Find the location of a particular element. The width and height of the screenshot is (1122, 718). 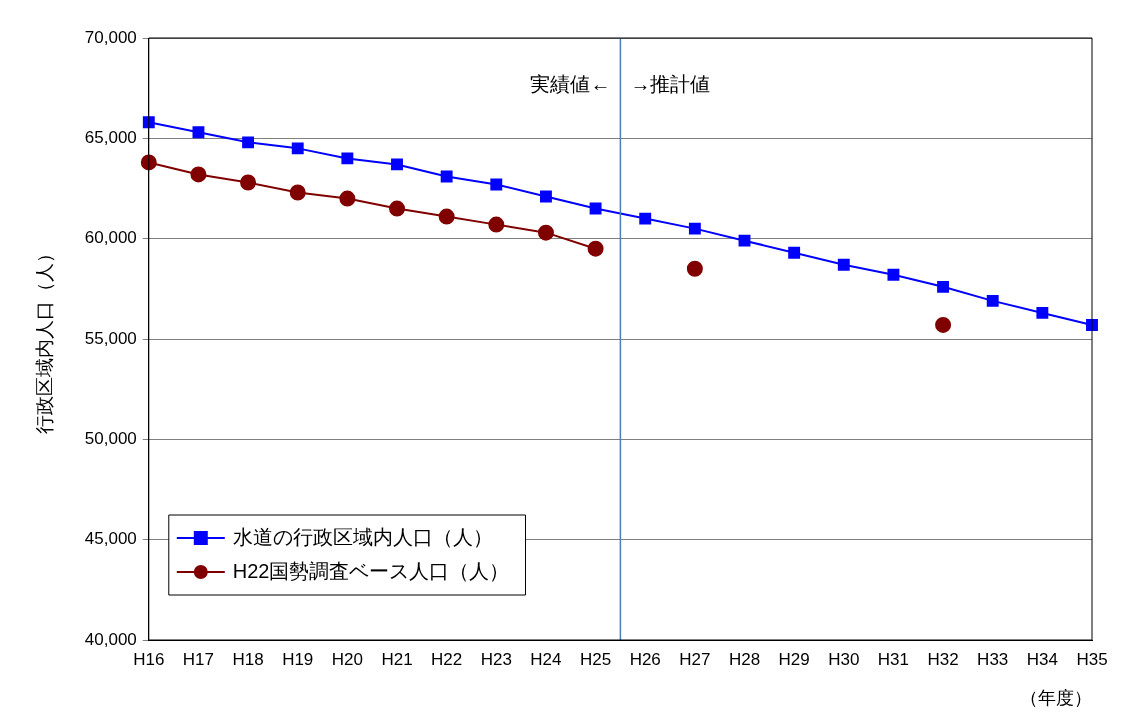

x-tick-label: H19 is located at coordinates (298, 659).